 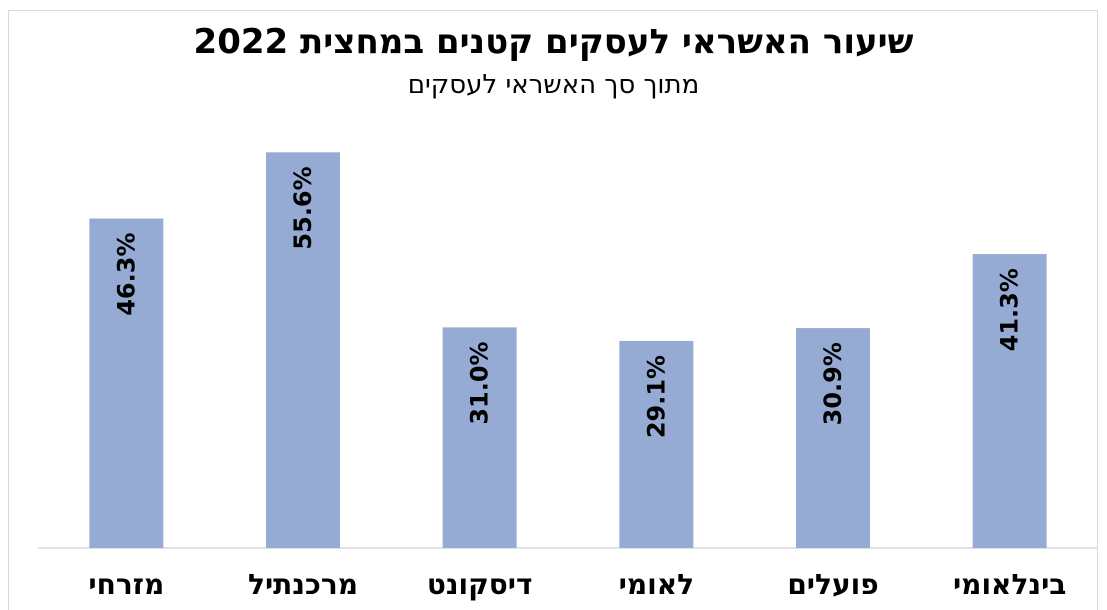 What do you see at coordinates (553, 85) in the screenshot?
I see `chart-subtitle: מתוך סך האשראי לעסקים` at bounding box center [553, 85].